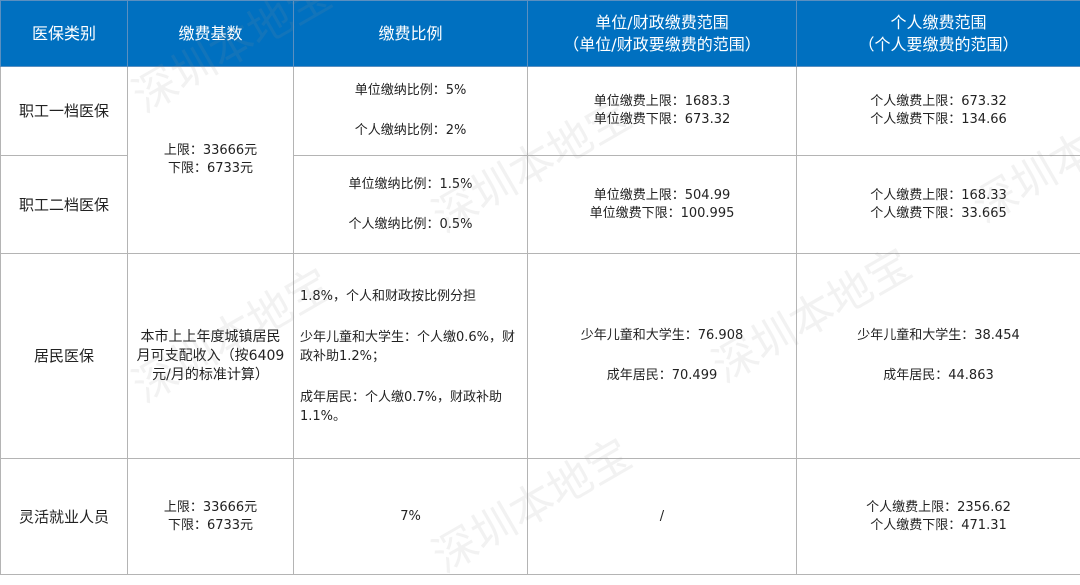 The image size is (1080, 585). I want to click on unit-lower: 单位缴费下限：673.32, so click(662, 120).